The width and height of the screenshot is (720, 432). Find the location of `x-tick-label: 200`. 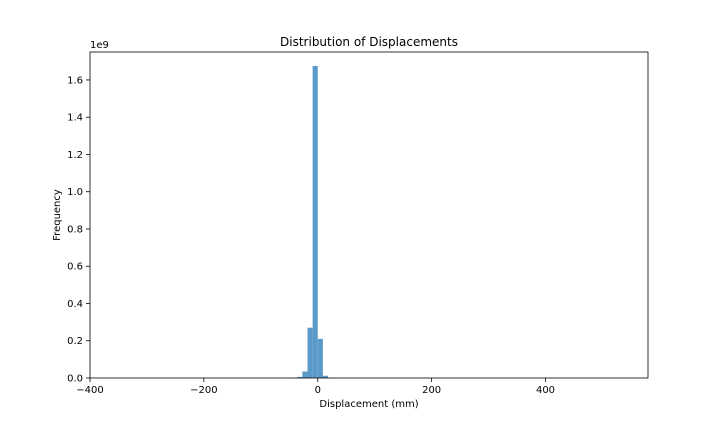

x-tick-label: 200 is located at coordinates (431, 390).